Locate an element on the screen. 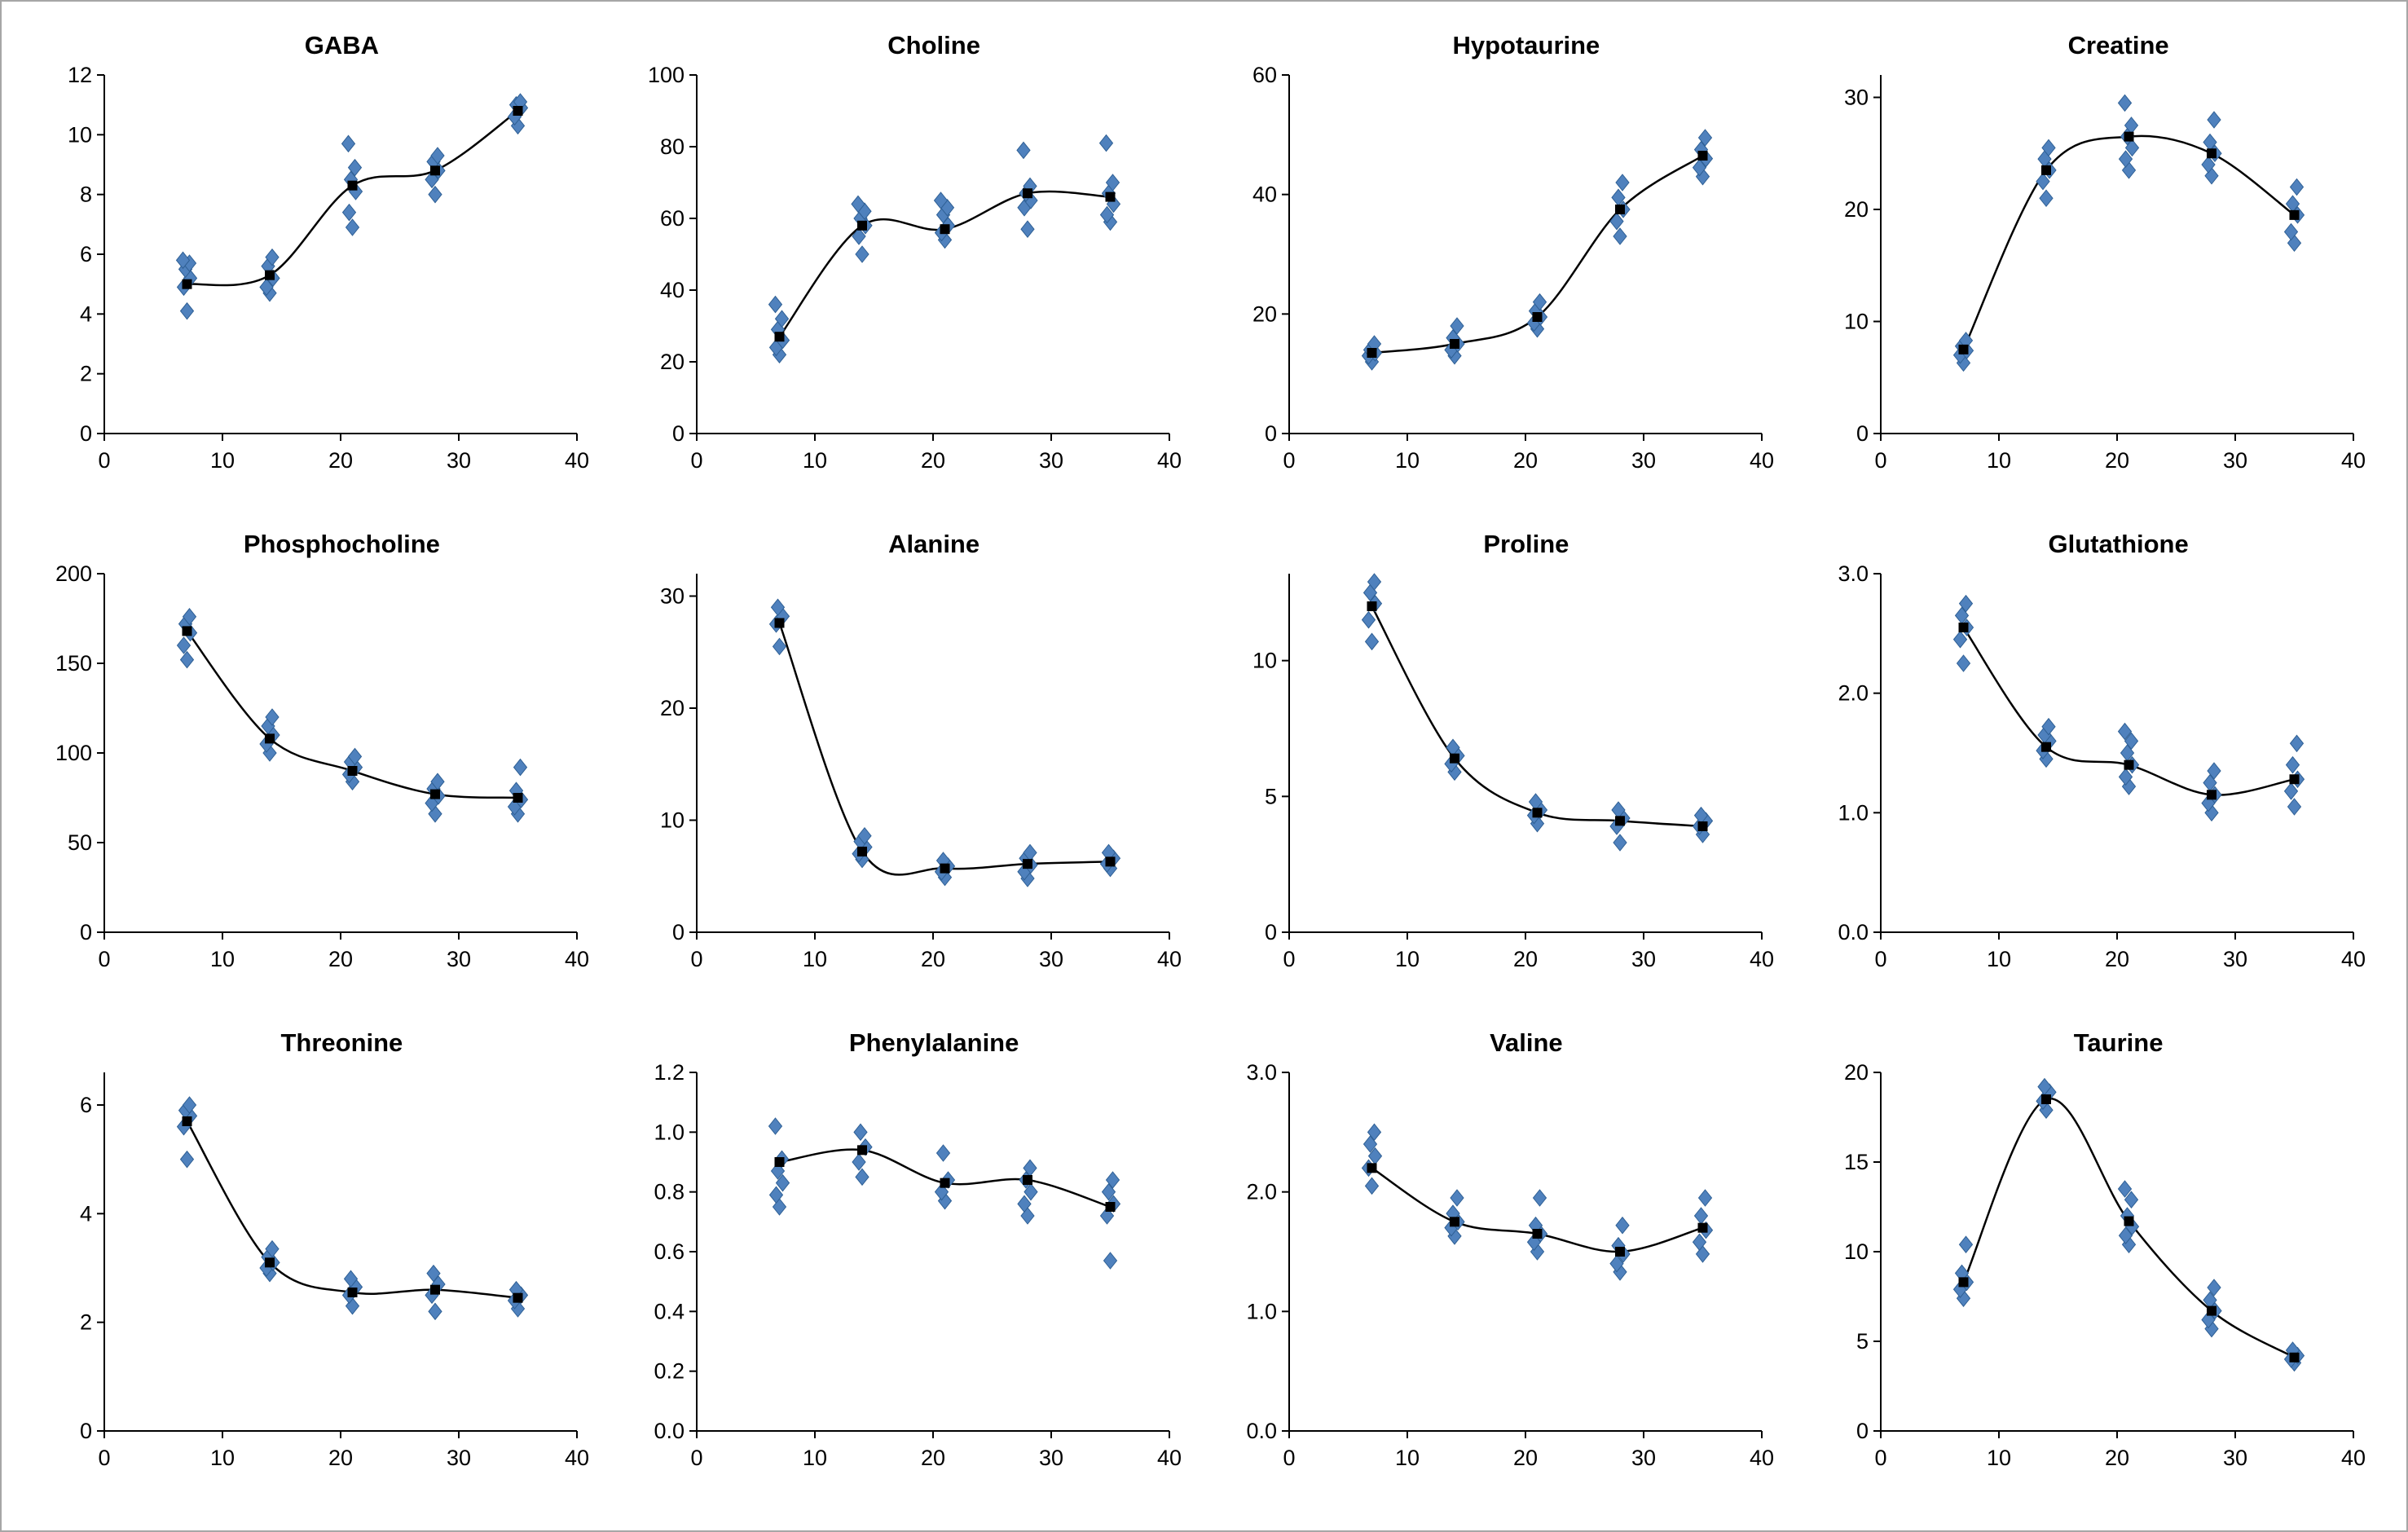  y-tick-label: 1.0 is located at coordinates (1262, 1311).